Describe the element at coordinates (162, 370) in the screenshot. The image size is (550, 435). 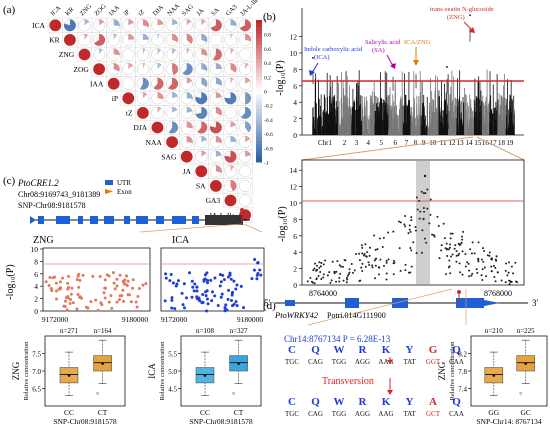
I see `boxplot-y-label: Relative concentration` at that location.